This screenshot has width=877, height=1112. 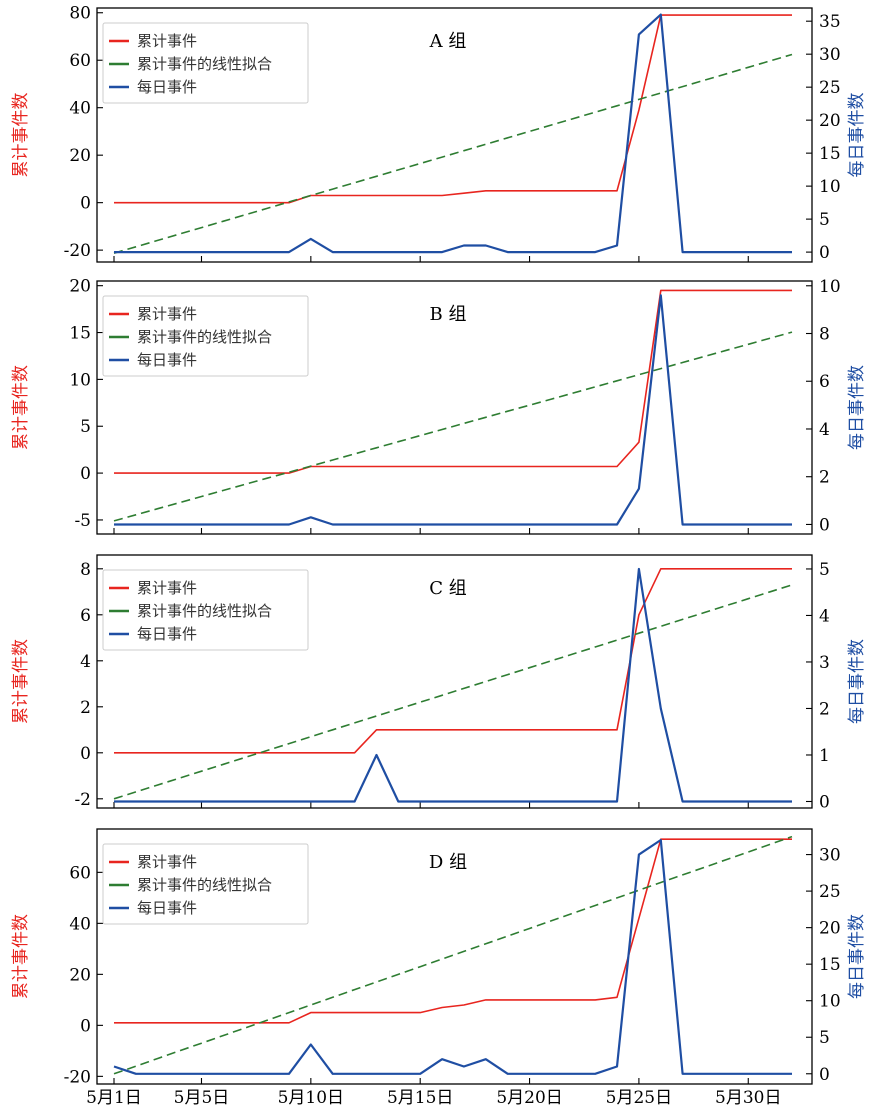 I want to click on x-tick-label: 5月30日, so click(x=748, y=1098).